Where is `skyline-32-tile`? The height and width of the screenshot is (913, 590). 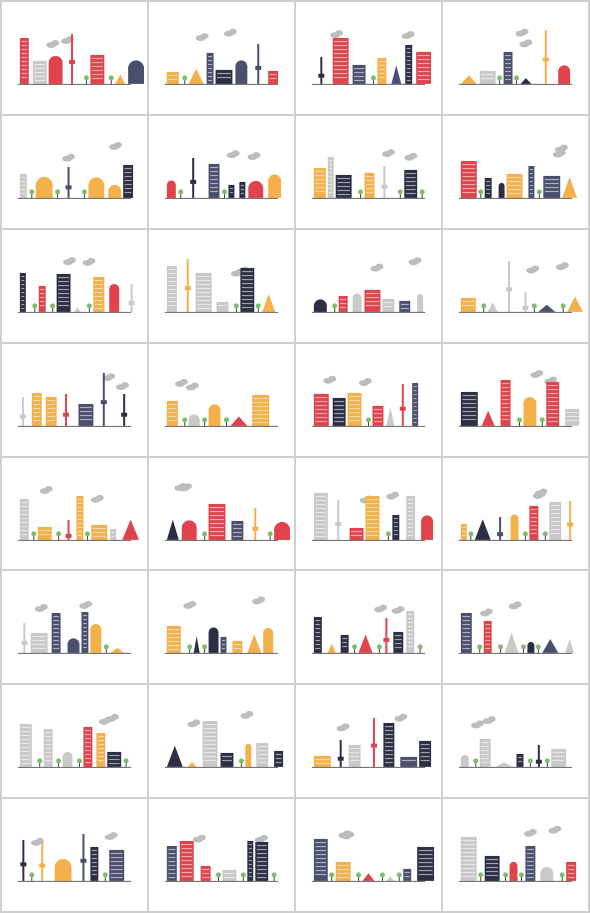
skyline-32-tile is located at coordinates (515, 855).